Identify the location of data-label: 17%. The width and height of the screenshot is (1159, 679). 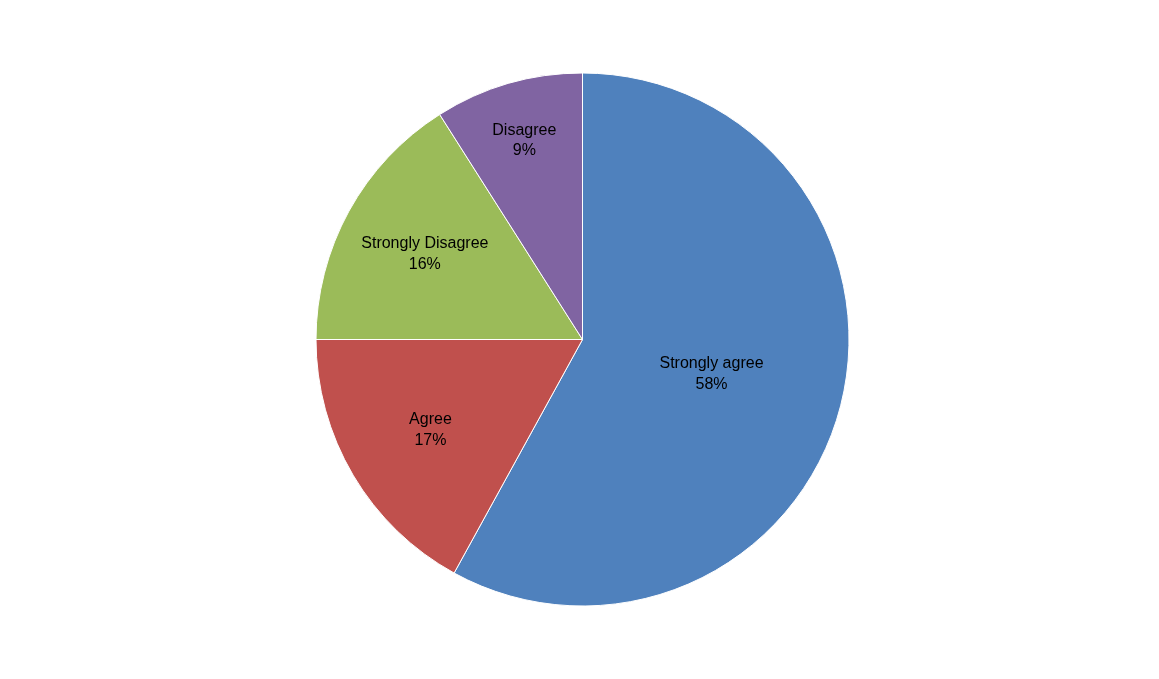
(430, 440).